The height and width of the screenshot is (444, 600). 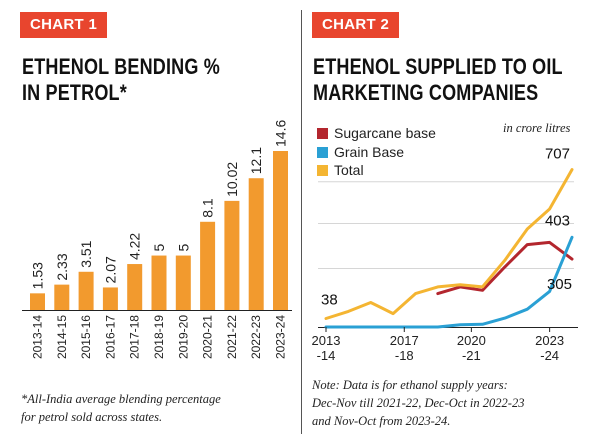 What do you see at coordinates (385, 133) in the screenshot?
I see `legend-label-sugarcane: Sugarcane base` at bounding box center [385, 133].